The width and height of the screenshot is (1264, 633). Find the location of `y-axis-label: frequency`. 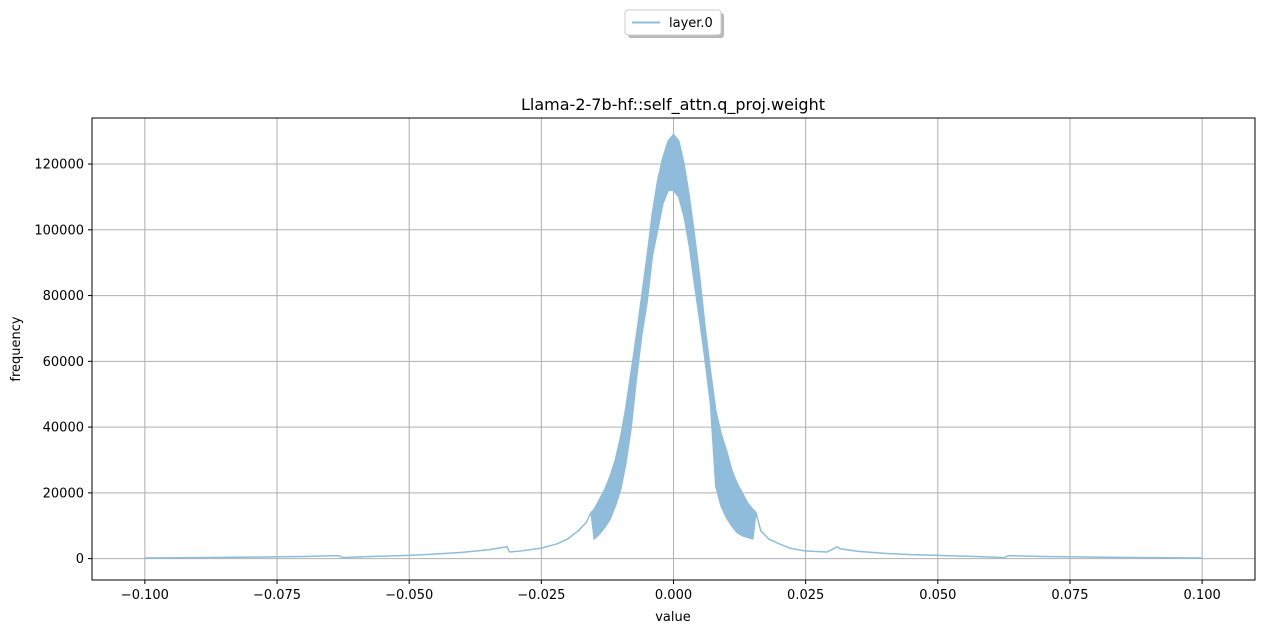

y-axis-label: frequency is located at coordinates (16, 349).